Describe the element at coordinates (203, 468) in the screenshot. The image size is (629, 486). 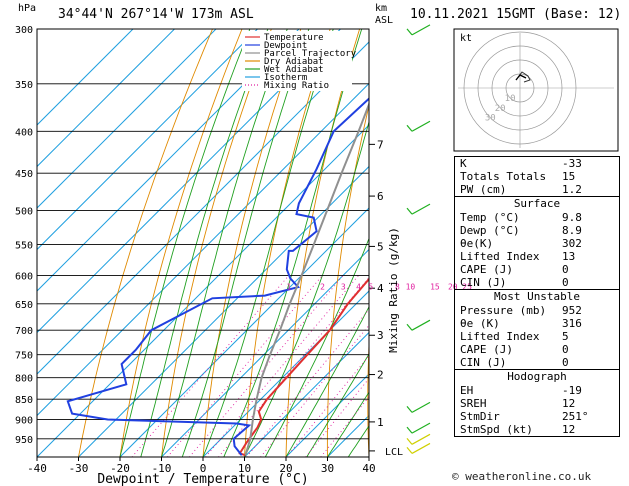
I see `x-tick-label: 0` at that location.